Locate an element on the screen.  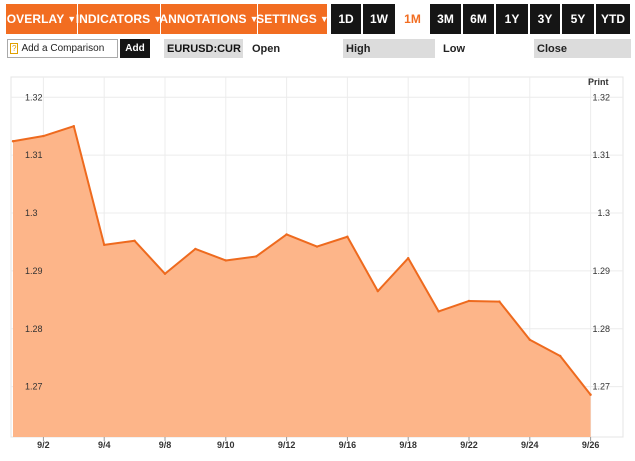
add-comparison-input: ? Add a Comparison is located at coordinates (62, 48).